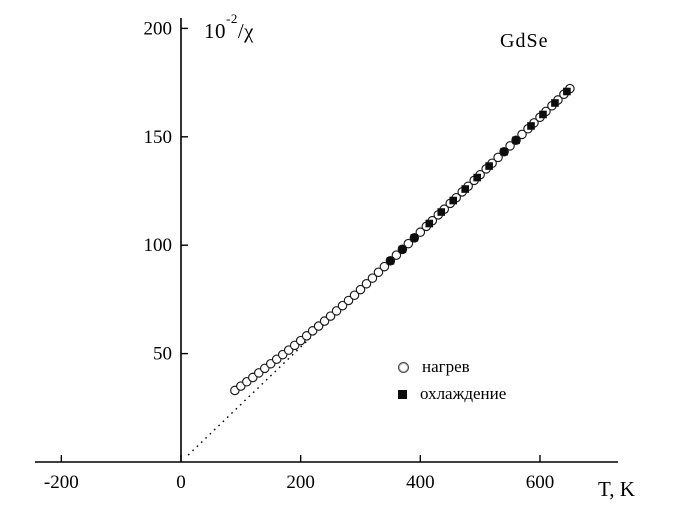  What do you see at coordinates (403, 367) in the screenshot?
I see `open-circle-icon` at bounding box center [403, 367].